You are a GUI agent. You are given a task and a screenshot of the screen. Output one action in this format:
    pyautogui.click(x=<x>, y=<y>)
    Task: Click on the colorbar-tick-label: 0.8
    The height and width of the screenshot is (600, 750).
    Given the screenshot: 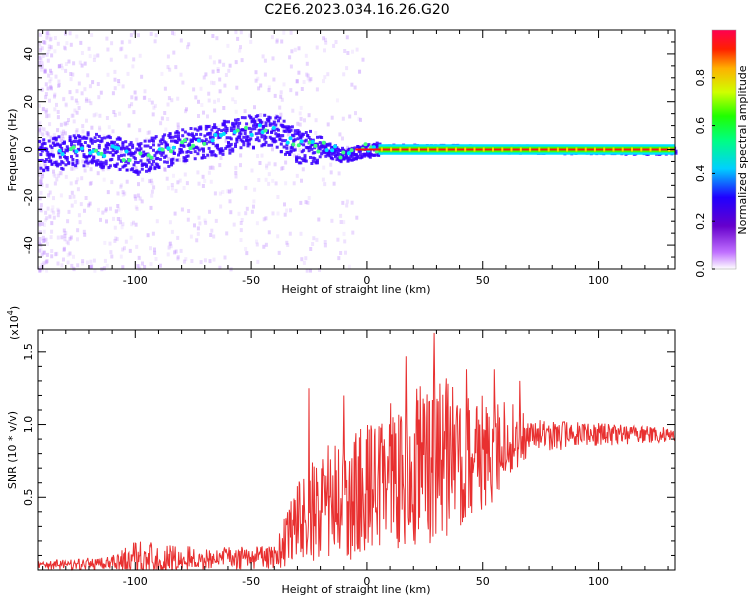 What is the action you would take?
    pyautogui.click(x=700, y=78)
    